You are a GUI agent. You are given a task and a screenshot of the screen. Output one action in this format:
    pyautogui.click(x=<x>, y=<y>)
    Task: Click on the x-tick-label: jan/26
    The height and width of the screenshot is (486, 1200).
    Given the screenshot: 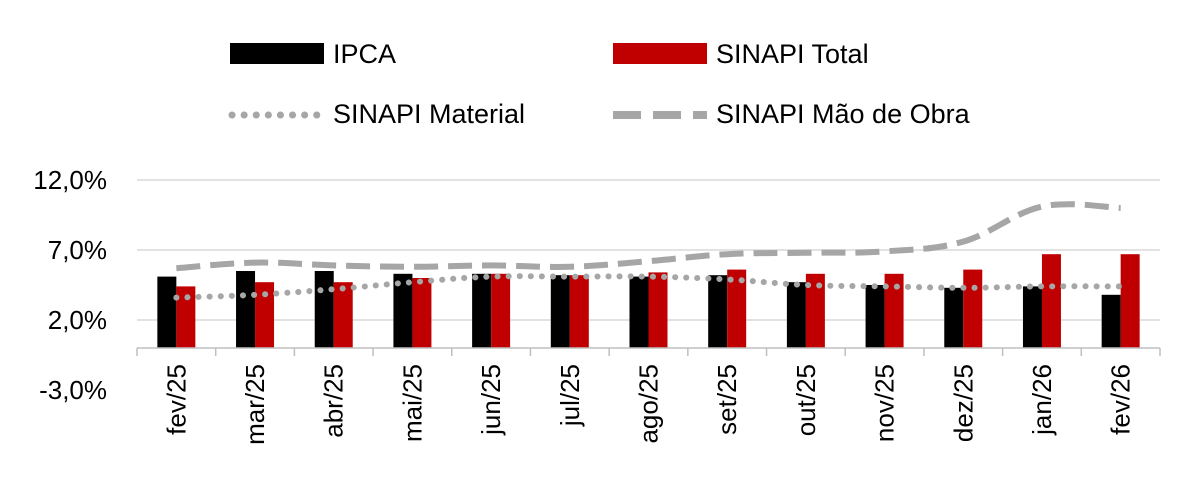 What is the action you would take?
    pyautogui.click(x=1042, y=400)
    